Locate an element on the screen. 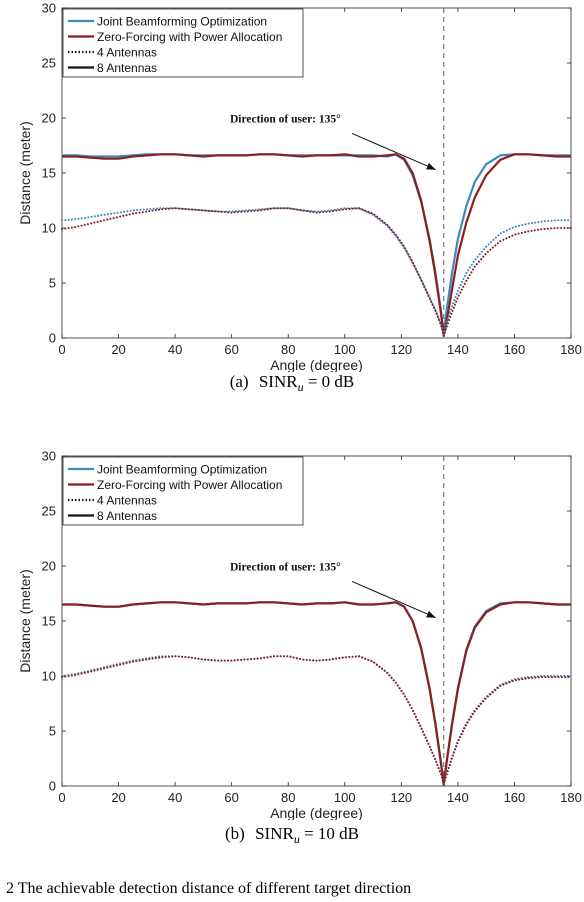  chart-b-annotation-arrowhead is located at coordinates (431, 614).